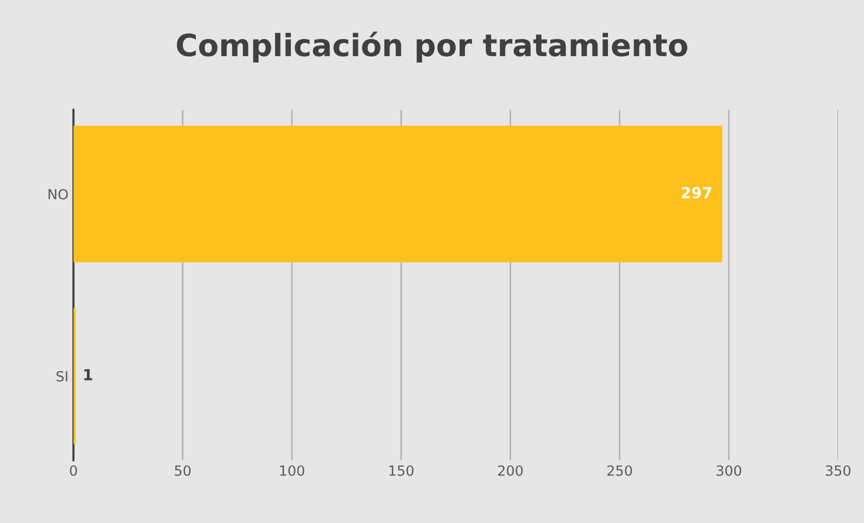 The image size is (864, 523). Describe the element at coordinates (510, 470) in the screenshot. I see `x-tick-label: 200` at that location.